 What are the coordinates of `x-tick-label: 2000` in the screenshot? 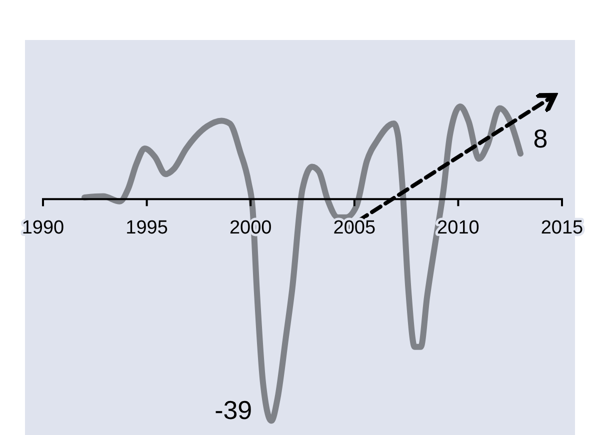 It's located at (250, 228).